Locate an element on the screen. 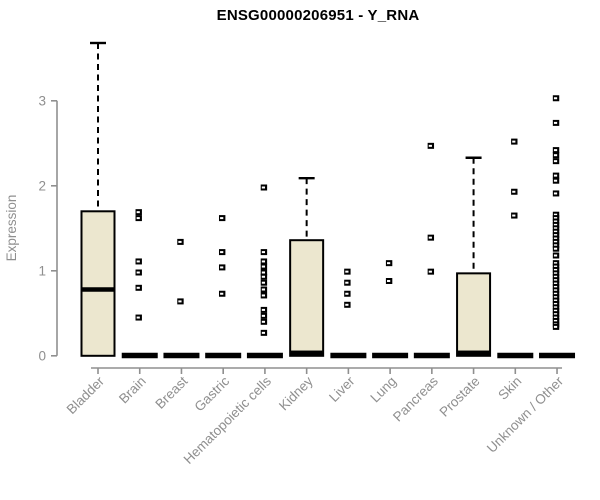 Image resolution: width=600 pixels, height=500 pixels. category-hematopoietic-cells is located at coordinates (264, 271).